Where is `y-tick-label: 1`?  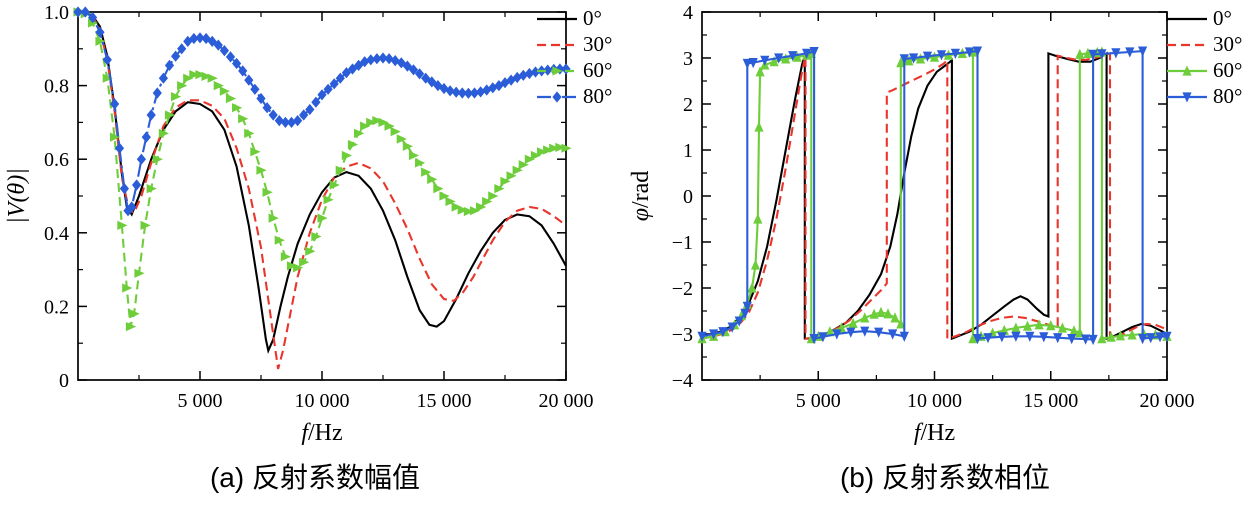 y-tick-label: 1 is located at coordinates (688, 151).